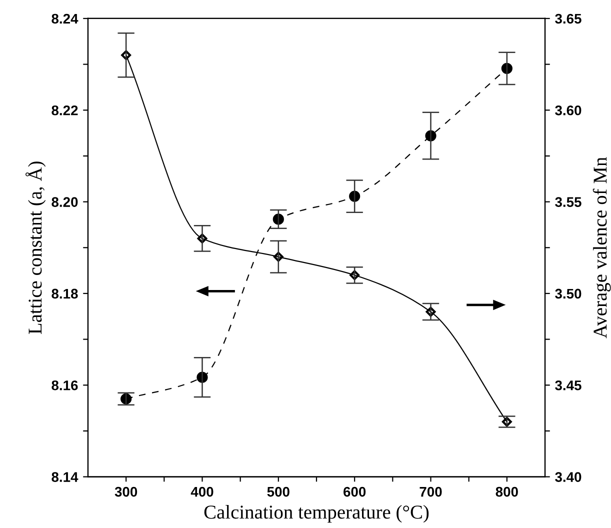 The width and height of the screenshot is (611, 528). I want to click on y2-tick-label: 3.65, so click(568, 19).